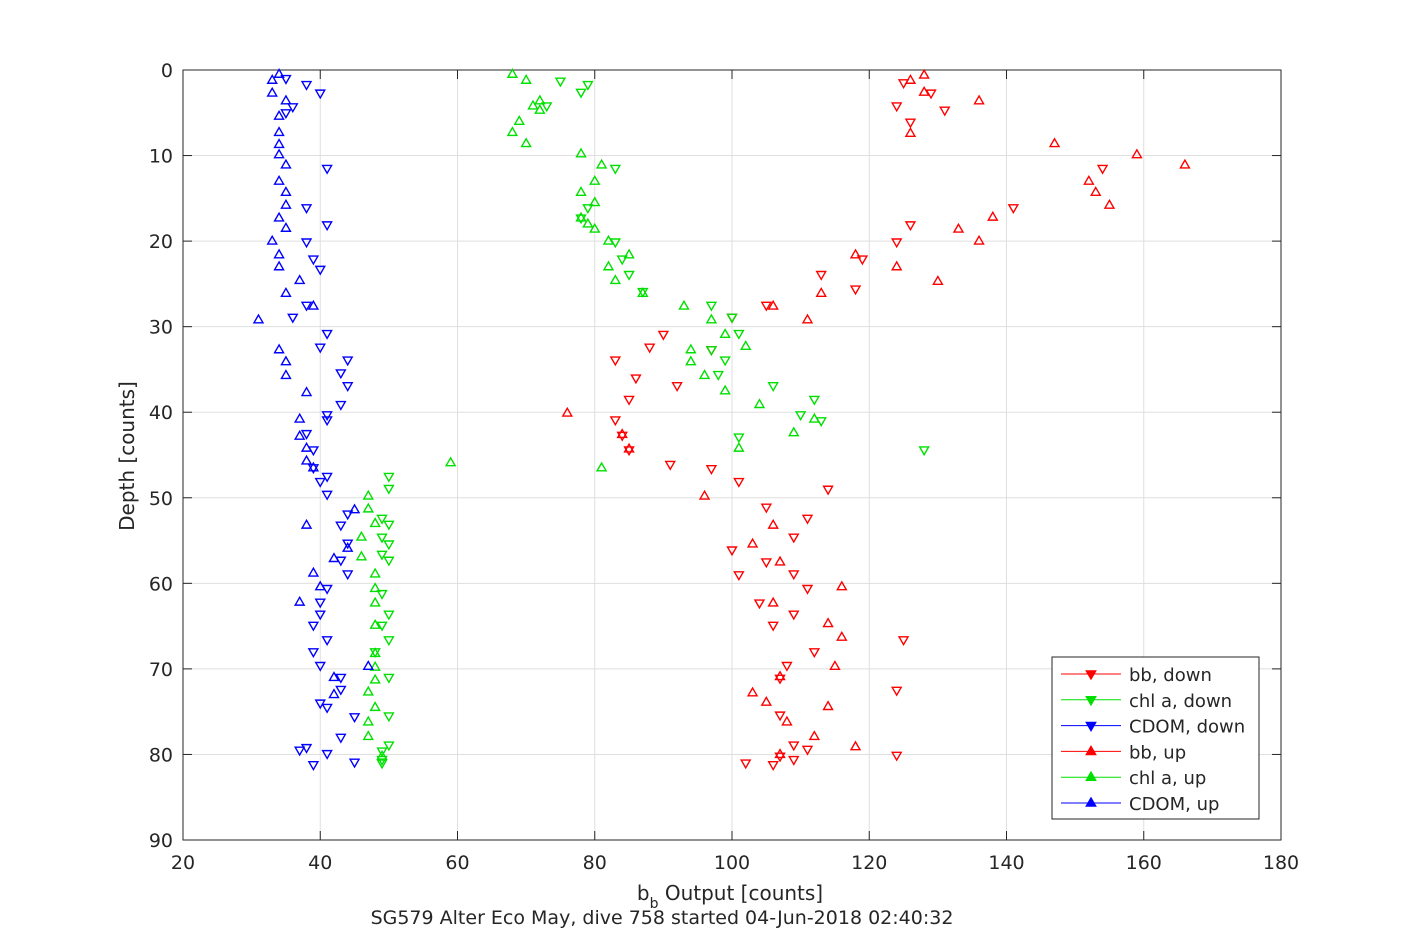  Describe the element at coordinates (1167, 778) in the screenshot. I see `legend-label: chl a, up` at that location.